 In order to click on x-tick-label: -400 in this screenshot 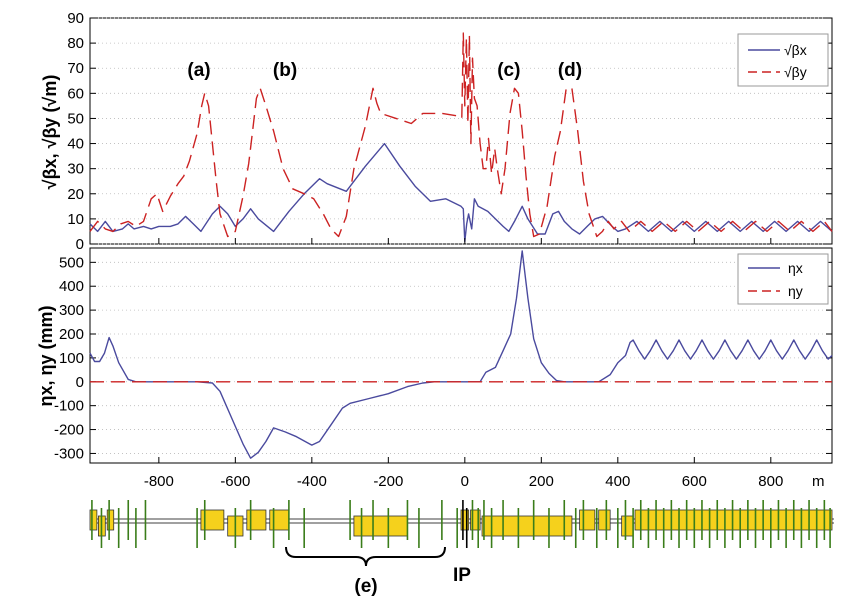, I will do `click(312, 481)`.